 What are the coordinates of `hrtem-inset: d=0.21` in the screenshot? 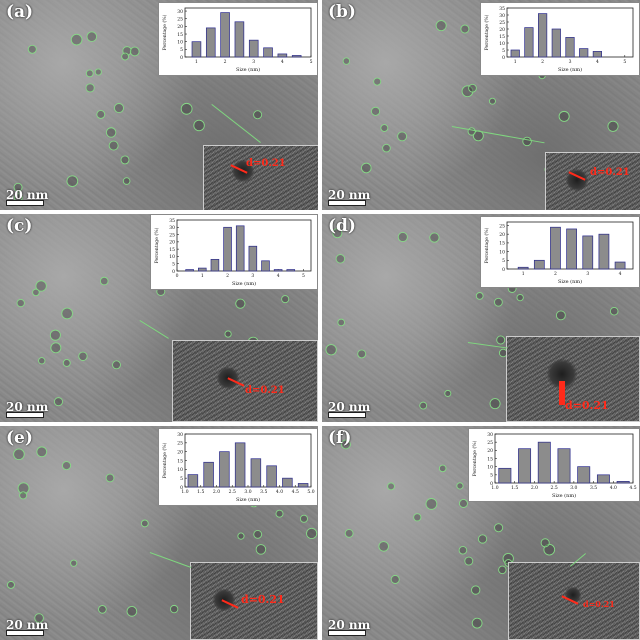 It's located at (245, 381).